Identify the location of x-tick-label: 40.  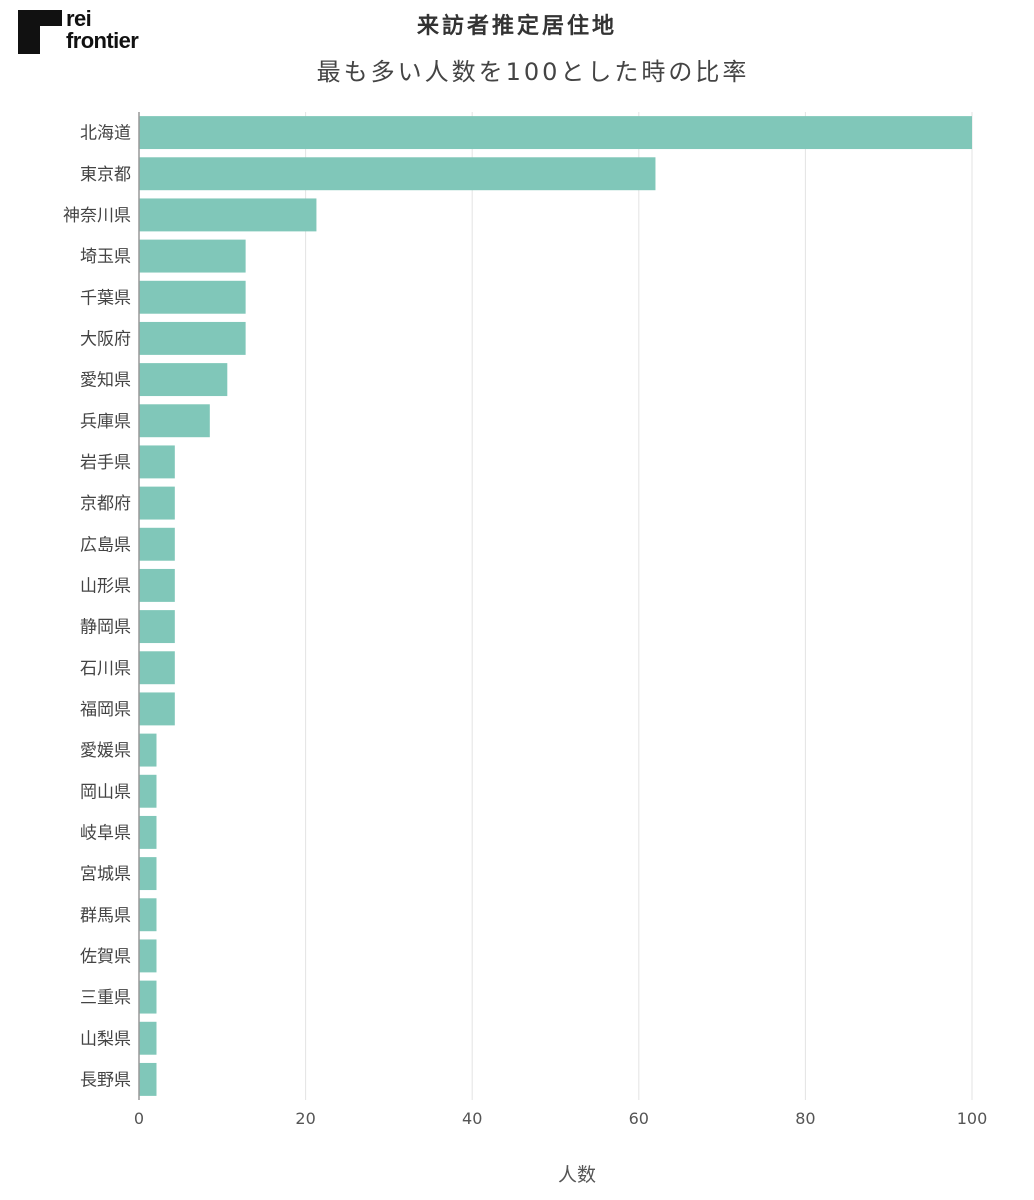
(472, 1118).